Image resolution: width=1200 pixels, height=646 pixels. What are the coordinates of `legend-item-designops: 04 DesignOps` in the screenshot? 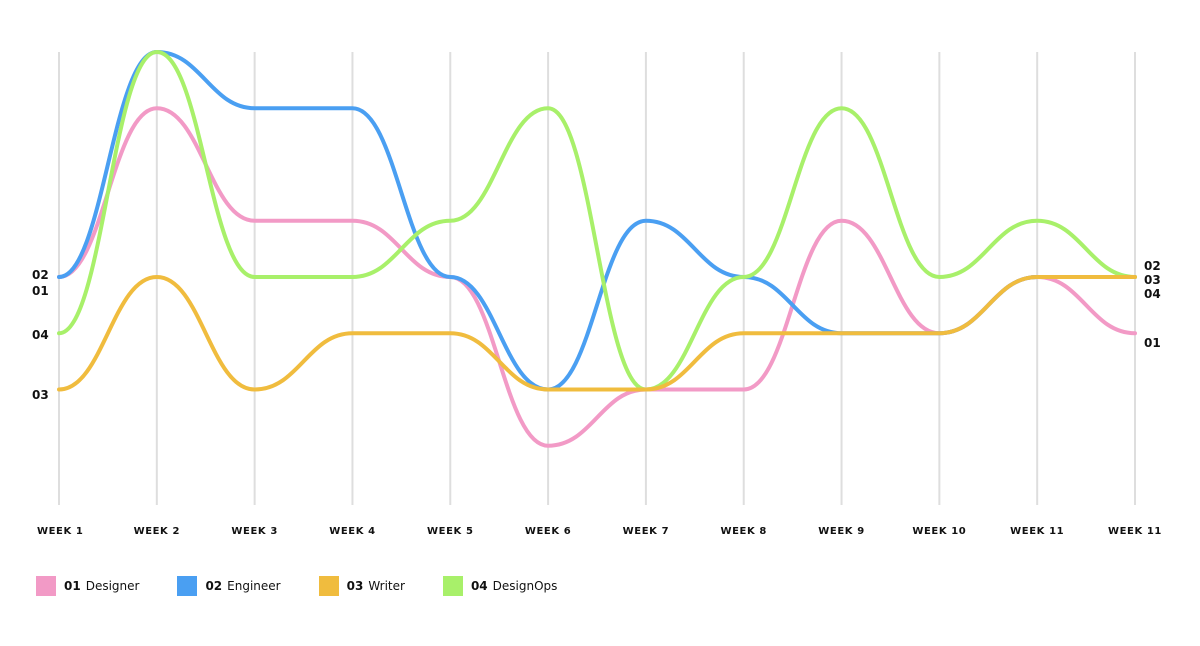 It's located at (500, 586).